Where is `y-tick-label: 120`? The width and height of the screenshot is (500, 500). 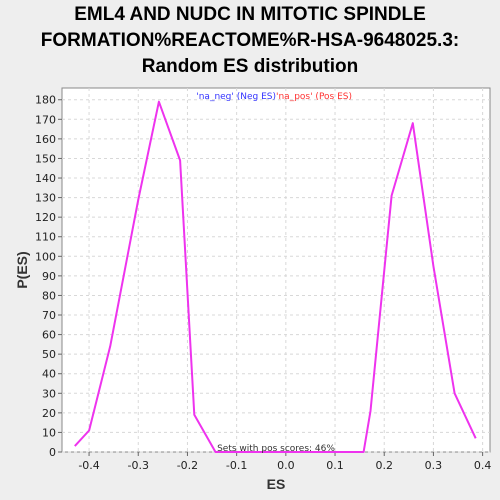 y-tick-label: 120 is located at coordinates (45, 217).